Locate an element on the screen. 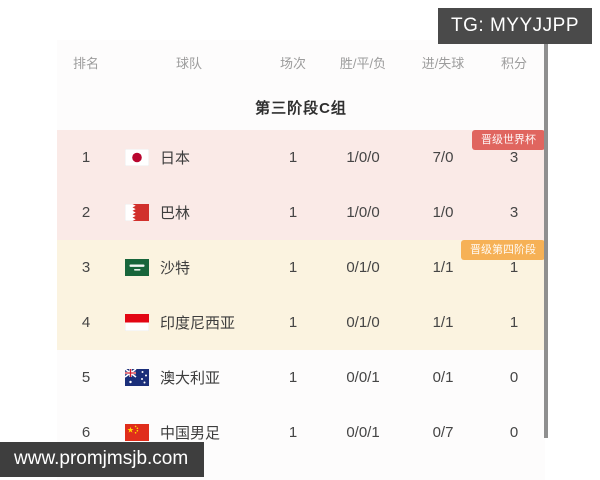 The image size is (600, 480). china-flag is located at coordinates (137, 432).